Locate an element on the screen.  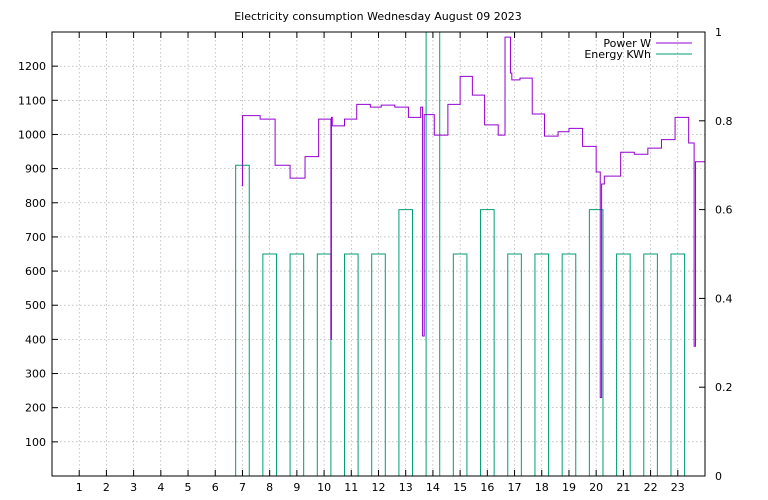
x-tick-label: 7 is located at coordinates (242, 487).